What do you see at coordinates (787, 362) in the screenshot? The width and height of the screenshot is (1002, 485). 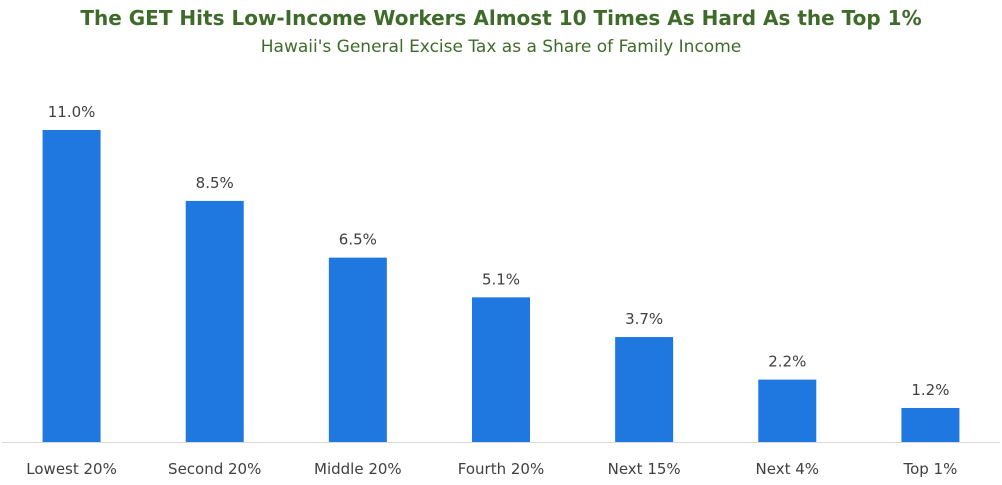 I see `data-label-5: 2.2%` at bounding box center [787, 362].